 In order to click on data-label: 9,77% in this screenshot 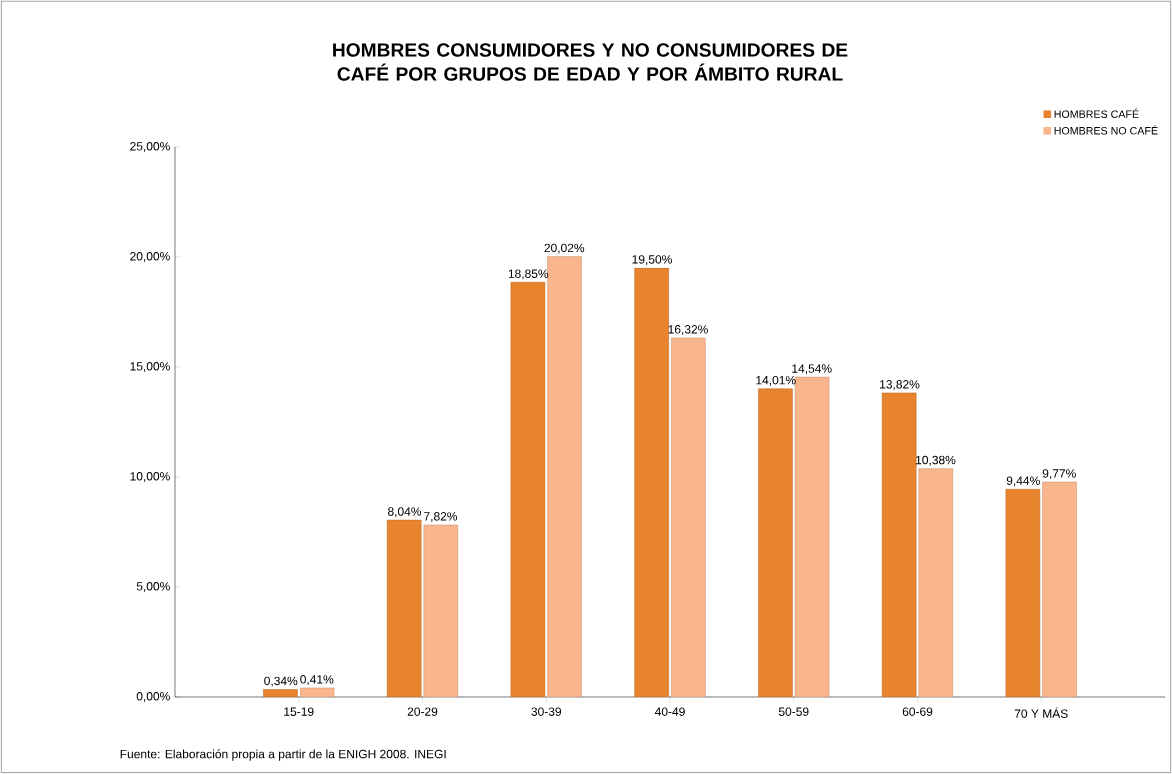, I will do `click(1059, 474)`.